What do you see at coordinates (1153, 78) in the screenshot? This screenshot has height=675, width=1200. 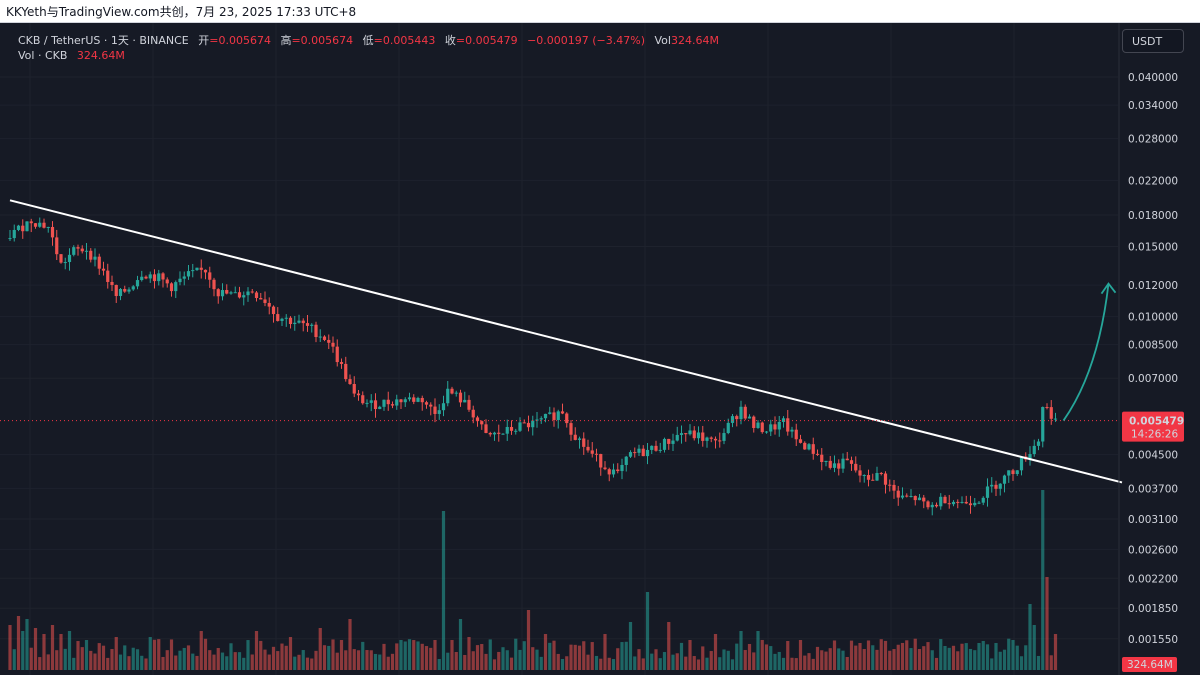 I see `price-axis-tick-0: 0.040000` at bounding box center [1153, 78].